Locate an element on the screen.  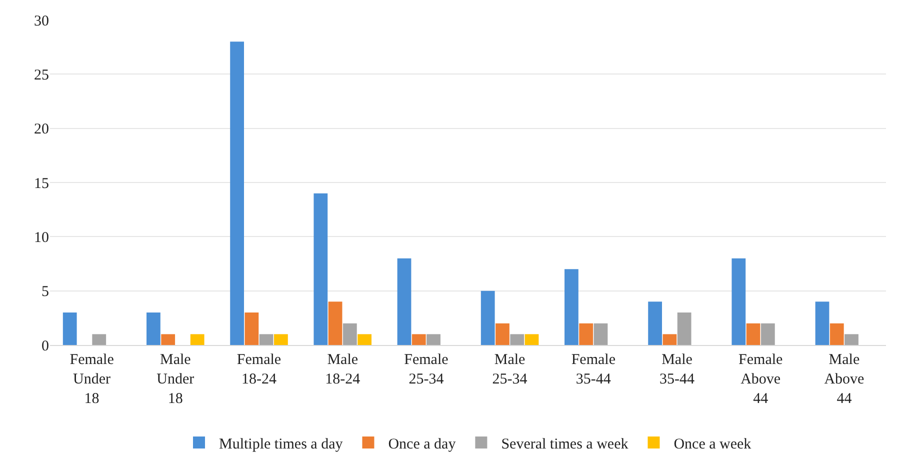
x-tick-label: Male Under 18 is located at coordinates (175, 379).